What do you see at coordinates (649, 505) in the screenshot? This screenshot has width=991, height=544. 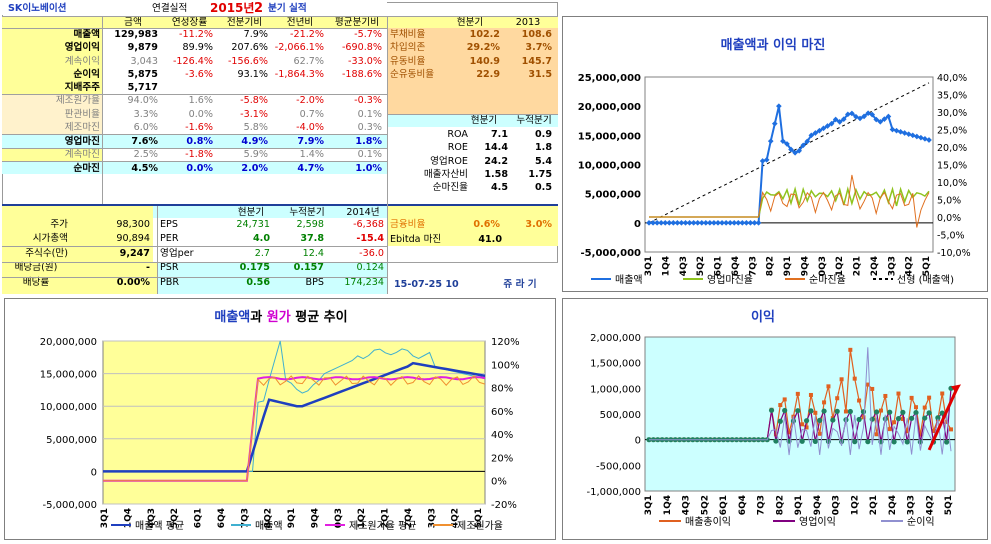 I see `x-tick-label: 3Q1` at bounding box center [649, 505].